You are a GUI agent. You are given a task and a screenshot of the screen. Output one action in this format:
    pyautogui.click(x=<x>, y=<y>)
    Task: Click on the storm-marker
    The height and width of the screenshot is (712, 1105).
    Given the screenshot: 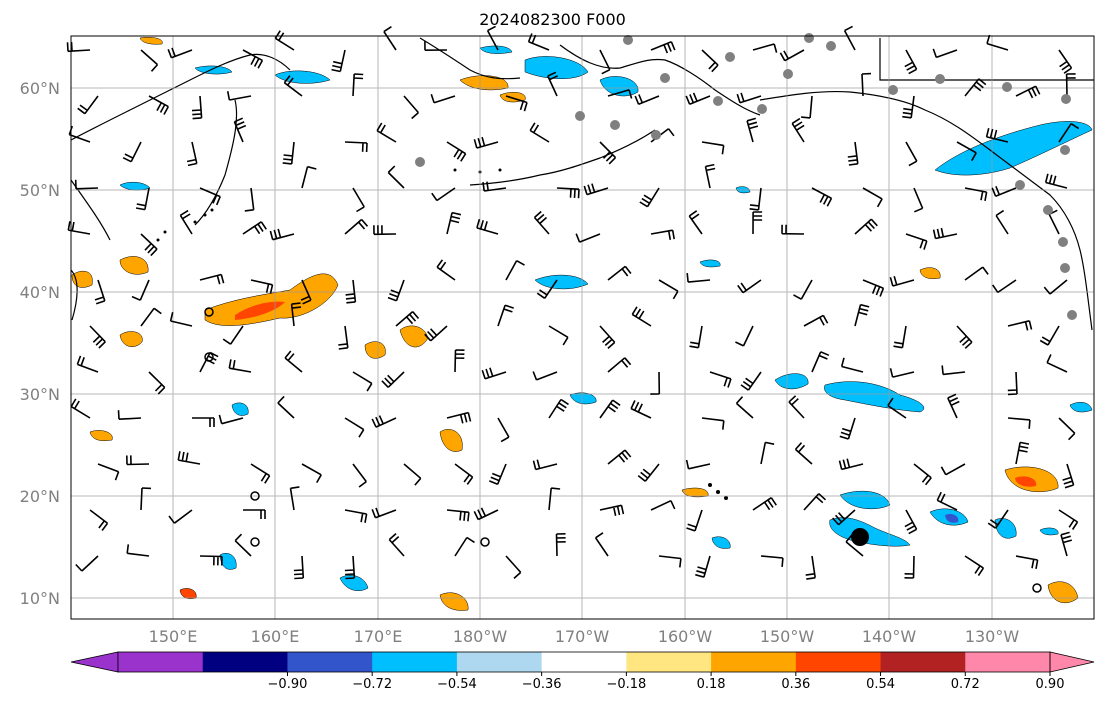 What is the action you would take?
    pyautogui.click(x=860, y=537)
    